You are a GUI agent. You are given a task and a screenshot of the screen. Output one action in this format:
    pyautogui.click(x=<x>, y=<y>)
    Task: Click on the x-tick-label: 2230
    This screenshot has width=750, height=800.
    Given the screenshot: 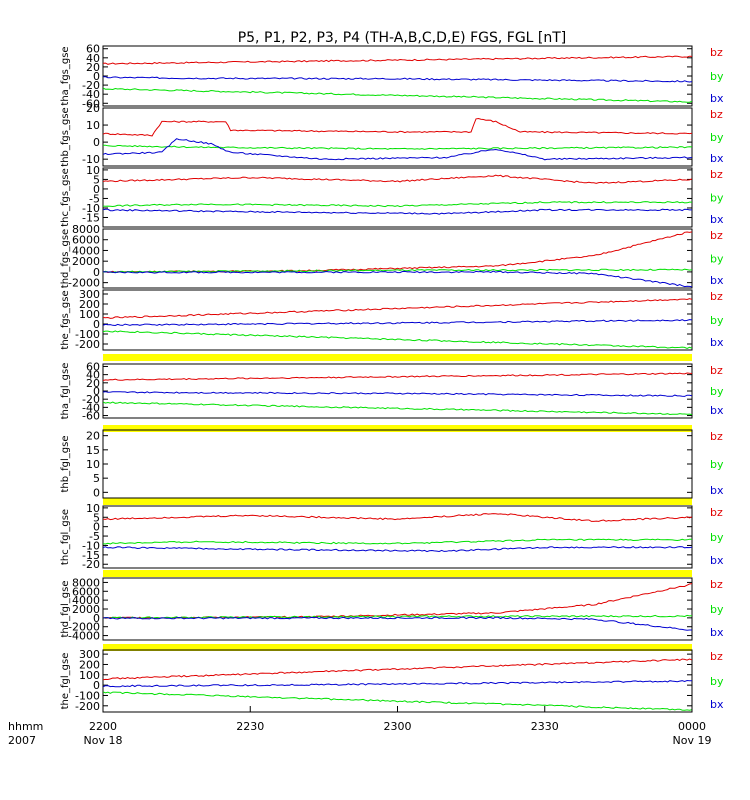 What is the action you would take?
    pyautogui.click(x=250, y=726)
    